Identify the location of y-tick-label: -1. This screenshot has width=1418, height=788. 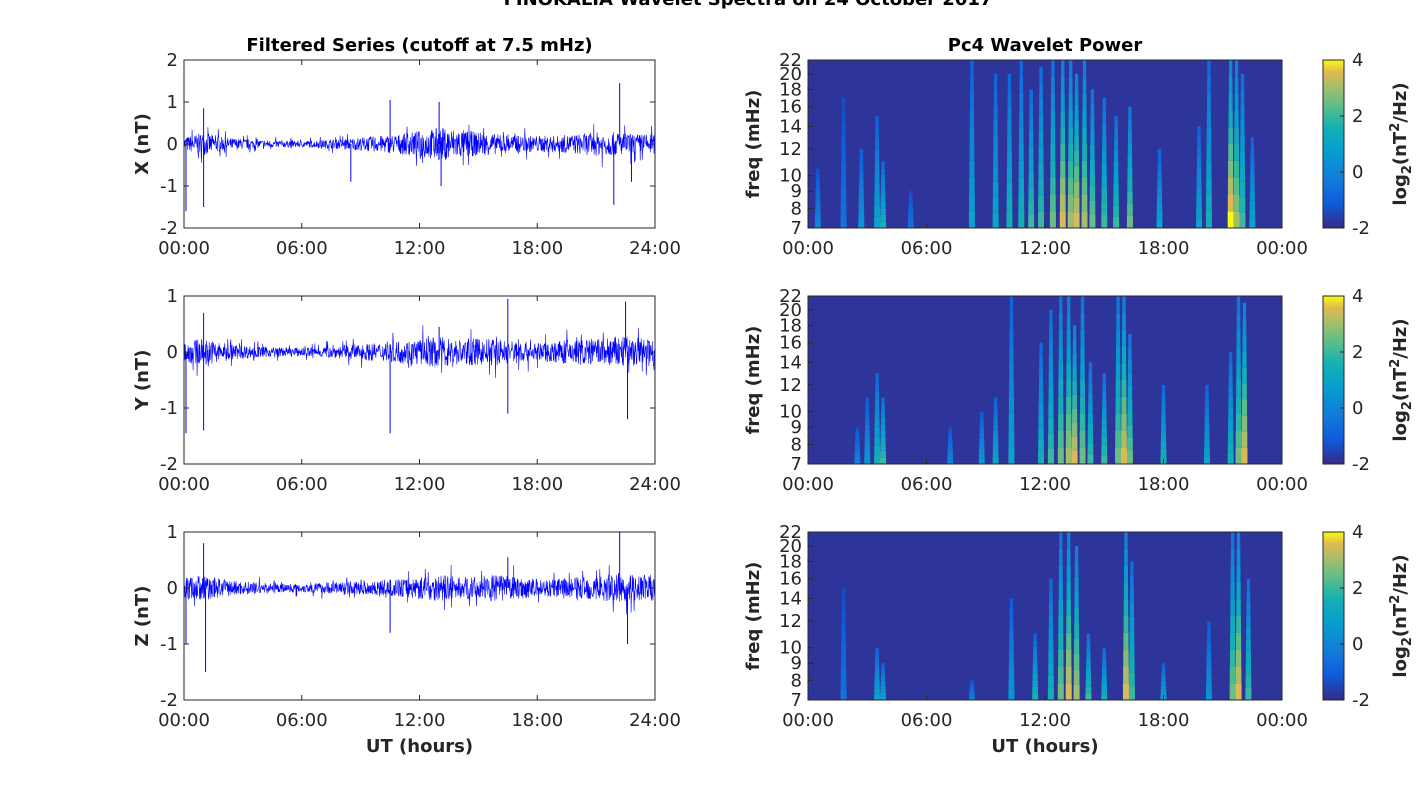
(169, 644).